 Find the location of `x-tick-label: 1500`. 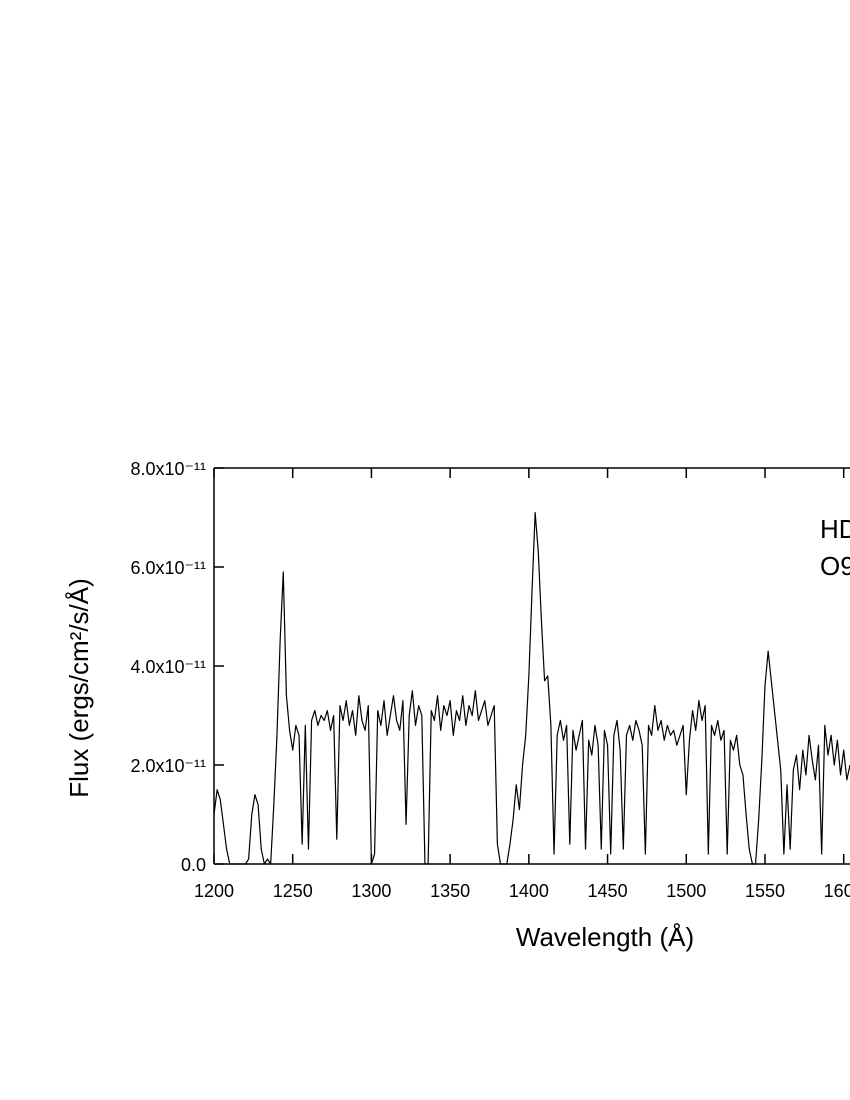

x-tick-label: 1500 is located at coordinates (686, 891).